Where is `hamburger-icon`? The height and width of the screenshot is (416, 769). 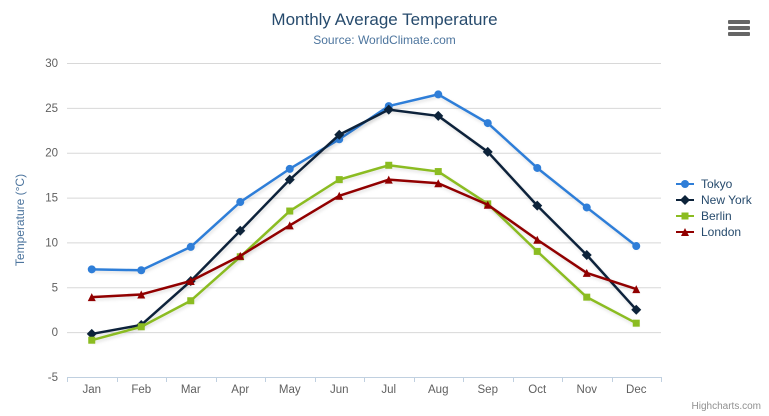 hamburger-icon is located at coordinates (739, 28).